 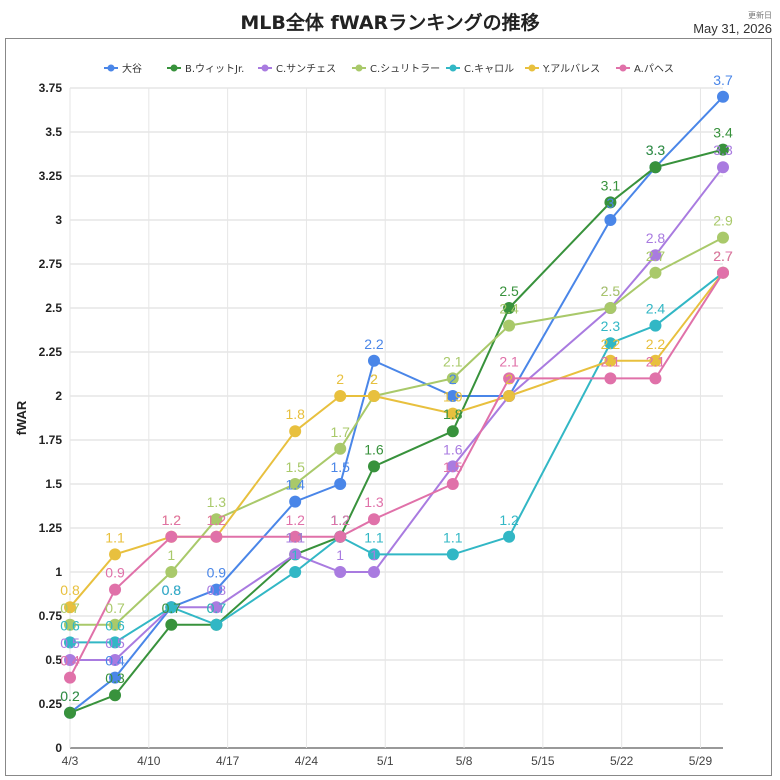 I want to click on data-label: 0.3, so click(x=115, y=678).